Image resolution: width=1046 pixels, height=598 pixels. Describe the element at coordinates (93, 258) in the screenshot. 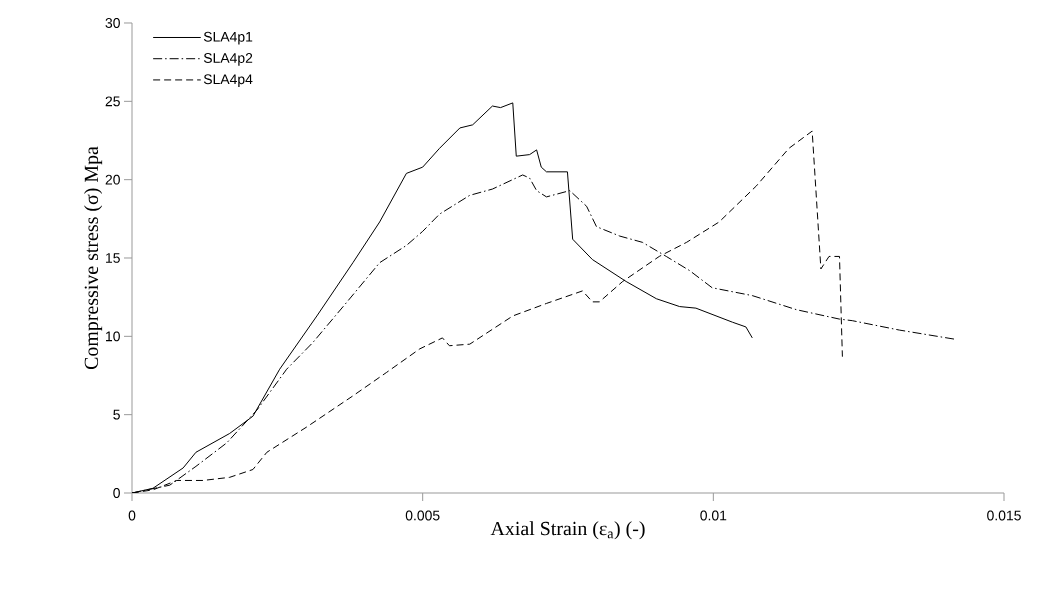

I see `y-axis-title: Compressive stress (σ) Mpa` at that location.